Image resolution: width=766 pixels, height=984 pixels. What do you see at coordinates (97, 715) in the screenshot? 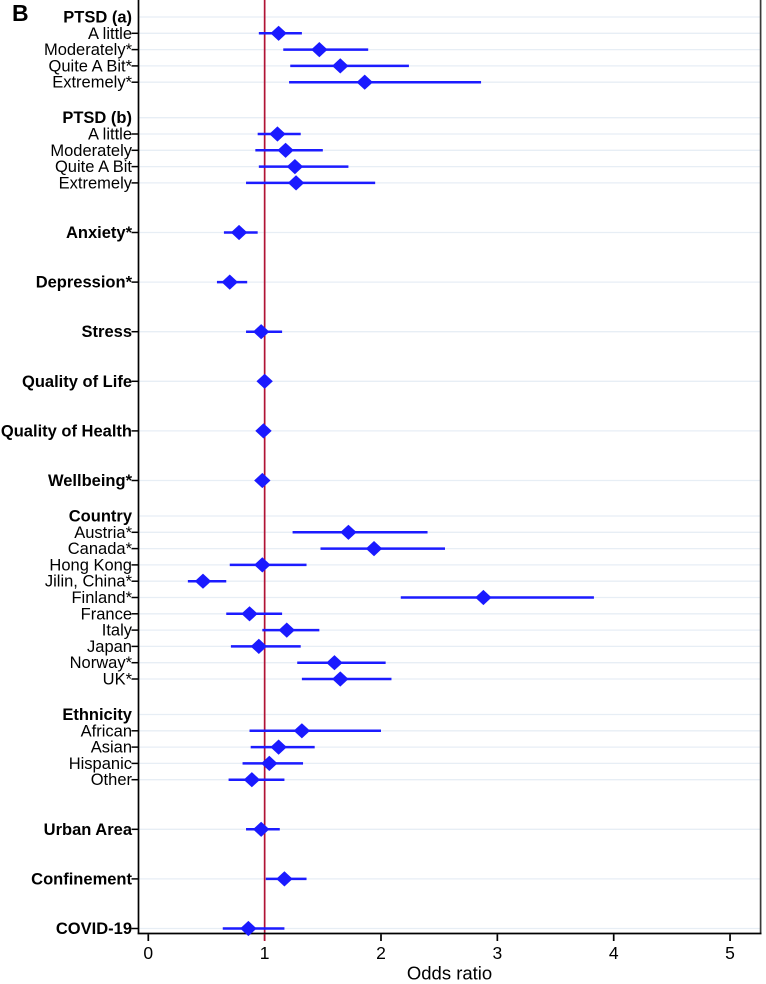
I see `section-header-label: Ethnicity` at bounding box center [97, 715].